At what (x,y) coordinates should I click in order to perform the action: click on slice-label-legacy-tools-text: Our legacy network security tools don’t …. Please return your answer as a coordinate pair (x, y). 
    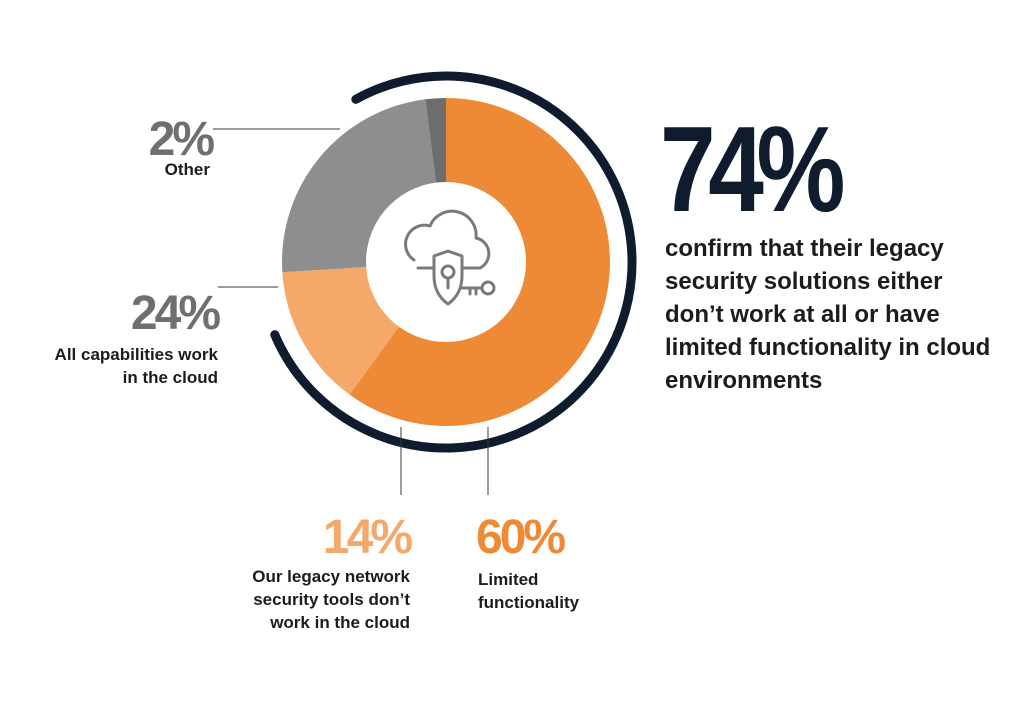
    Looking at the image, I should click on (331, 599).